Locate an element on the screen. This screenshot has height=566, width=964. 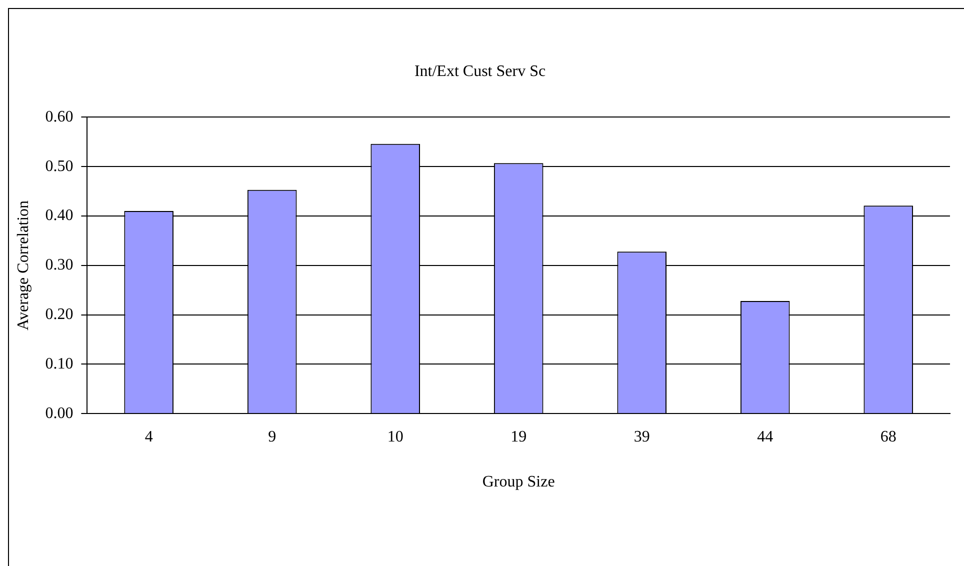
x-axis-title: Group Size is located at coordinates (518, 482).